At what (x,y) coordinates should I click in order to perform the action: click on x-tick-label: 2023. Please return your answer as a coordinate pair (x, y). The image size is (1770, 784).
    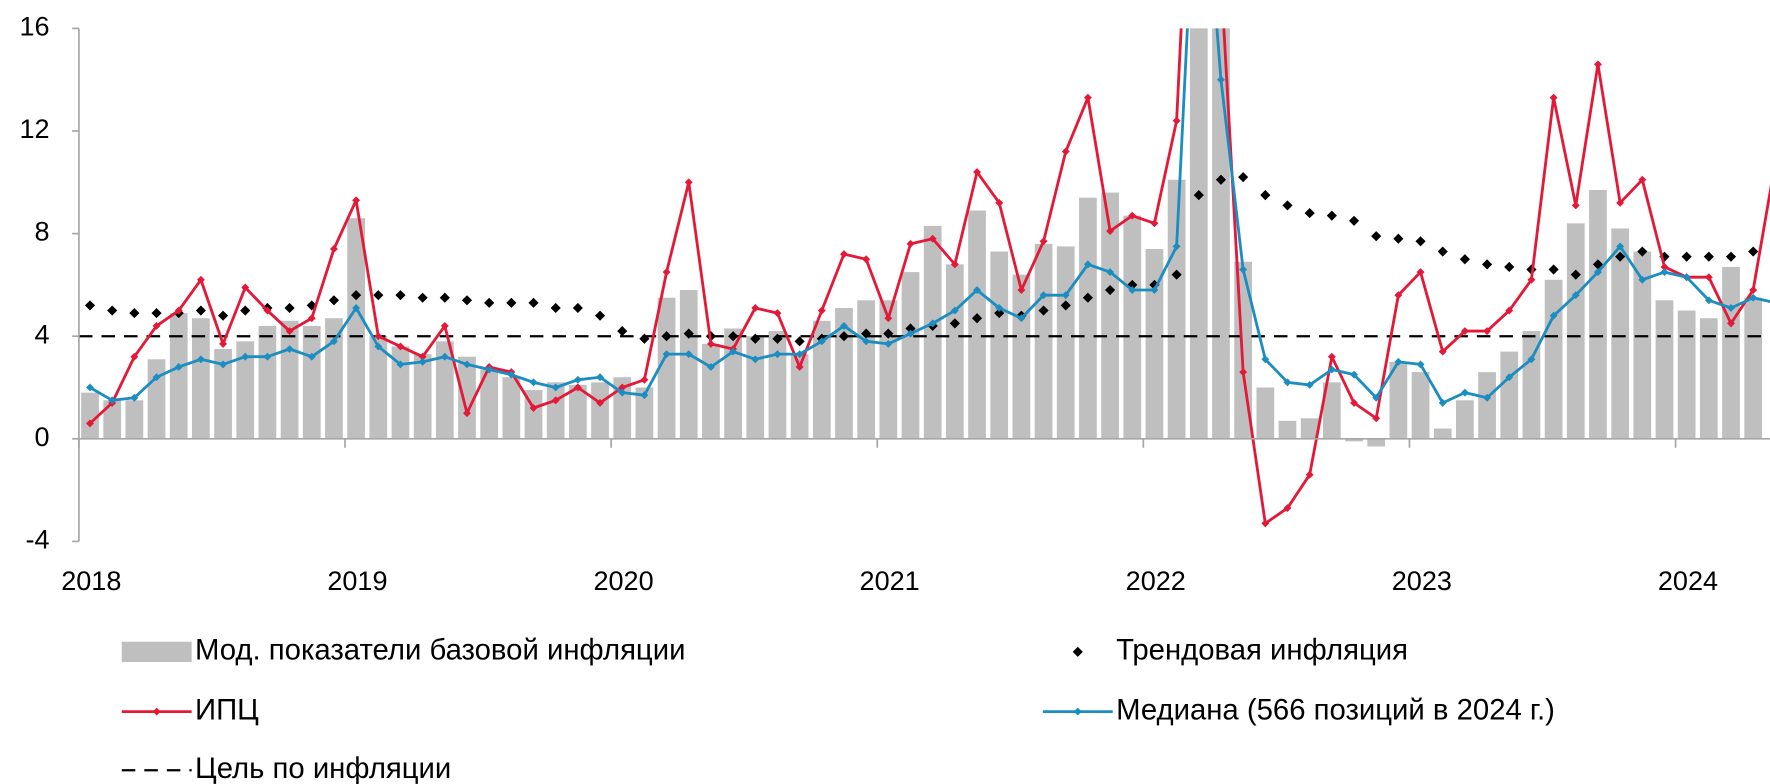
    Looking at the image, I should click on (1422, 581).